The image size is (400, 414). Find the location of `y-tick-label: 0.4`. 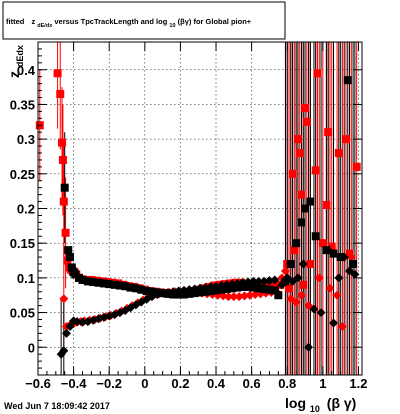

y-tick-label: 0.4 is located at coordinates (26, 70).